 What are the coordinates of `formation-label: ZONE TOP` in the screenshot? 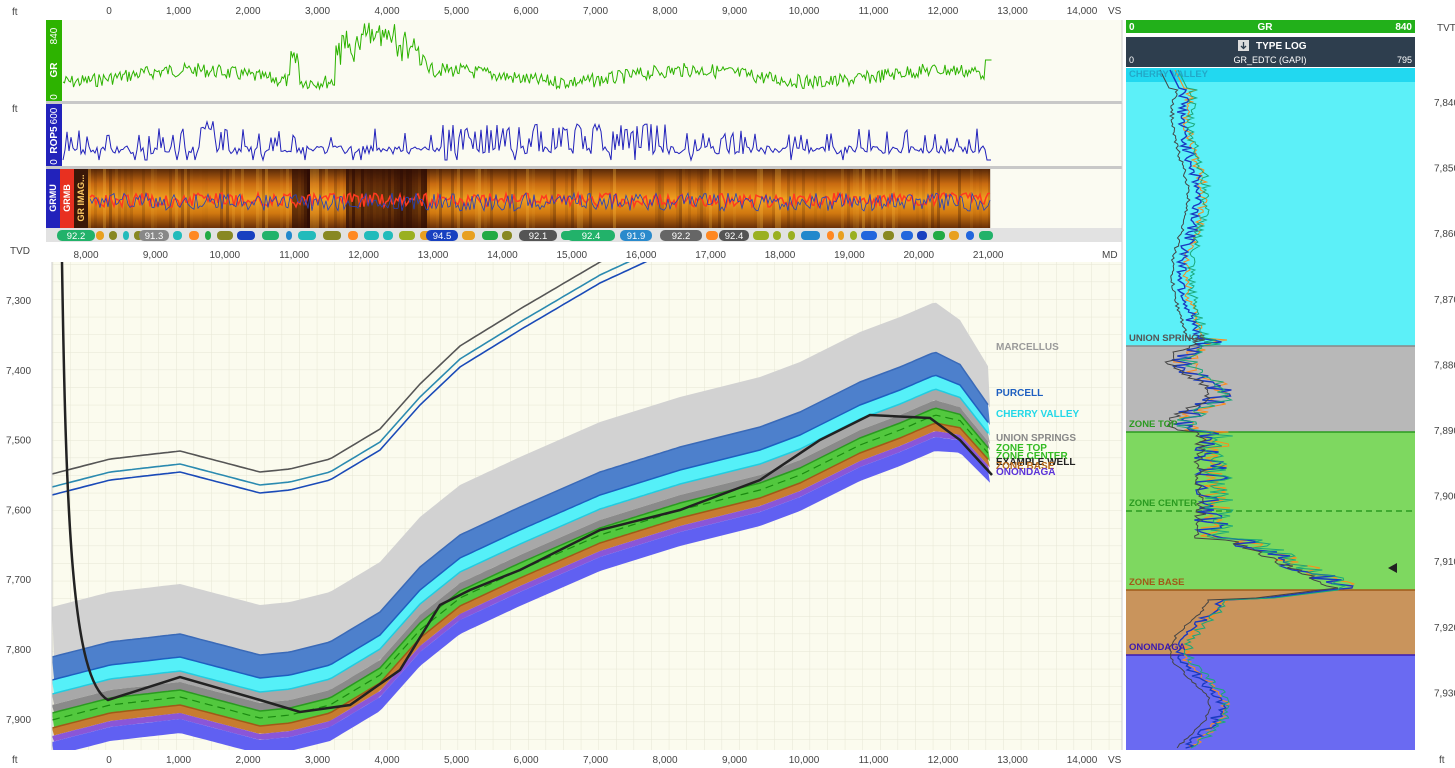 It's located at (1021, 448).